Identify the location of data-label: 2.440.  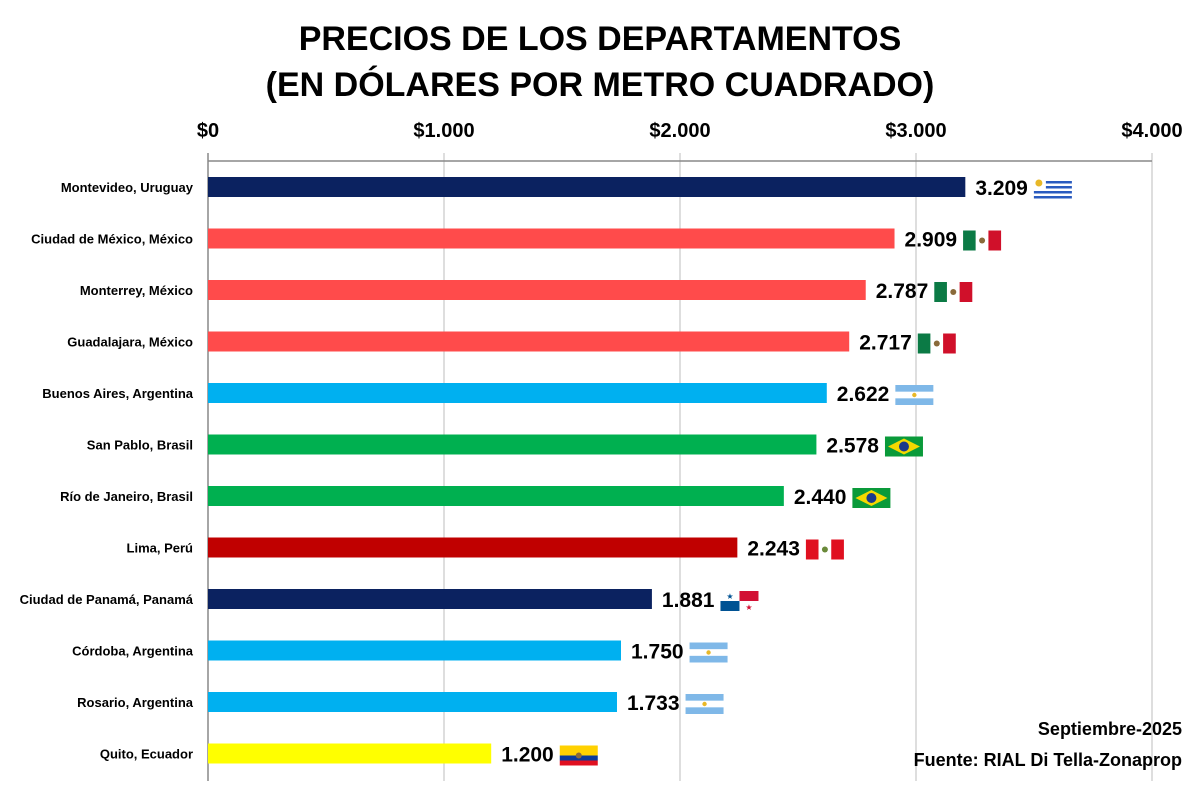
(820, 497).